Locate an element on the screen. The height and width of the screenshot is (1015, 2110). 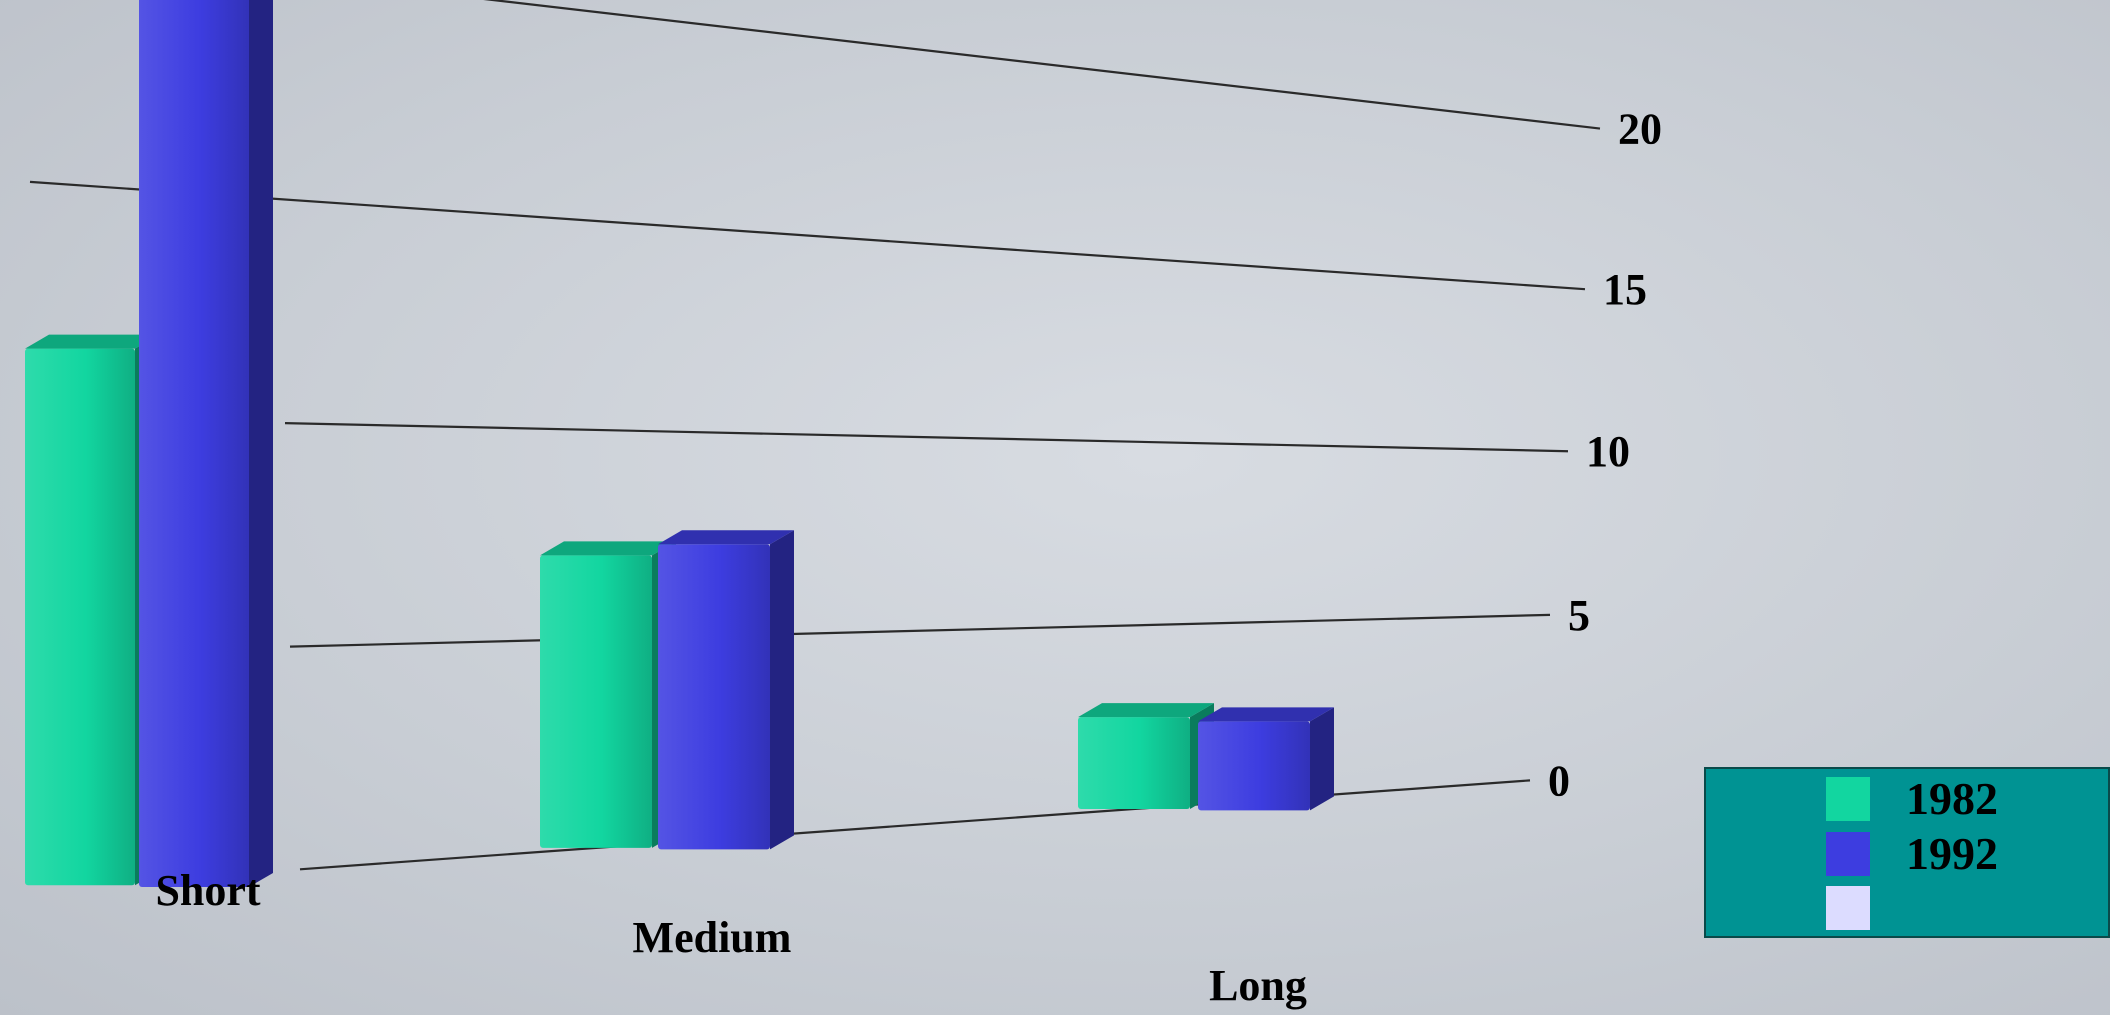
legend-label-1992: 1992 is located at coordinates (1952, 853).